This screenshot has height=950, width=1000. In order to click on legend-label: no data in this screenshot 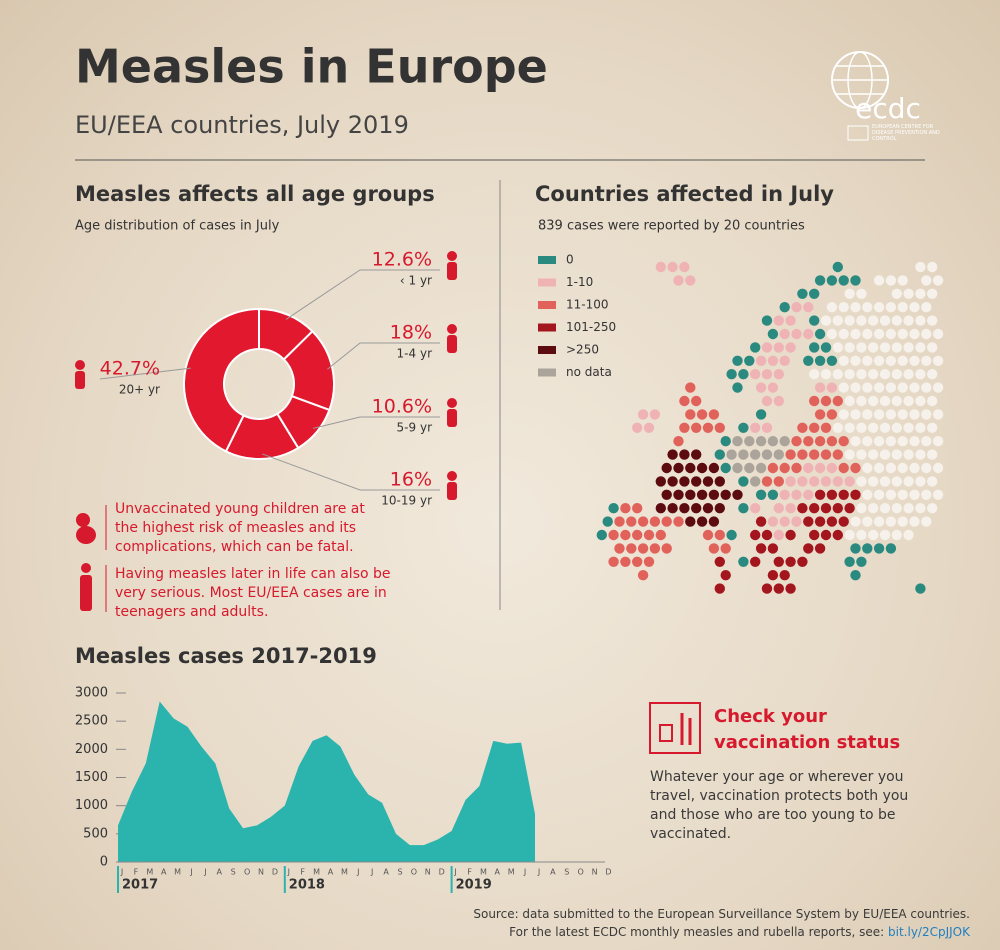, I will do `click(589, 372)`.